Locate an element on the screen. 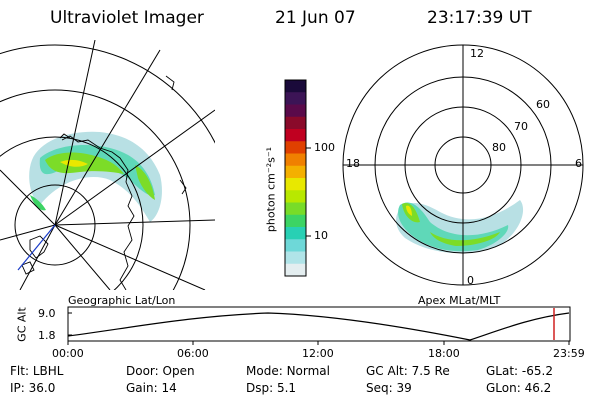  date-label: 21 Jun 07 is located at coordinates (315, 18).